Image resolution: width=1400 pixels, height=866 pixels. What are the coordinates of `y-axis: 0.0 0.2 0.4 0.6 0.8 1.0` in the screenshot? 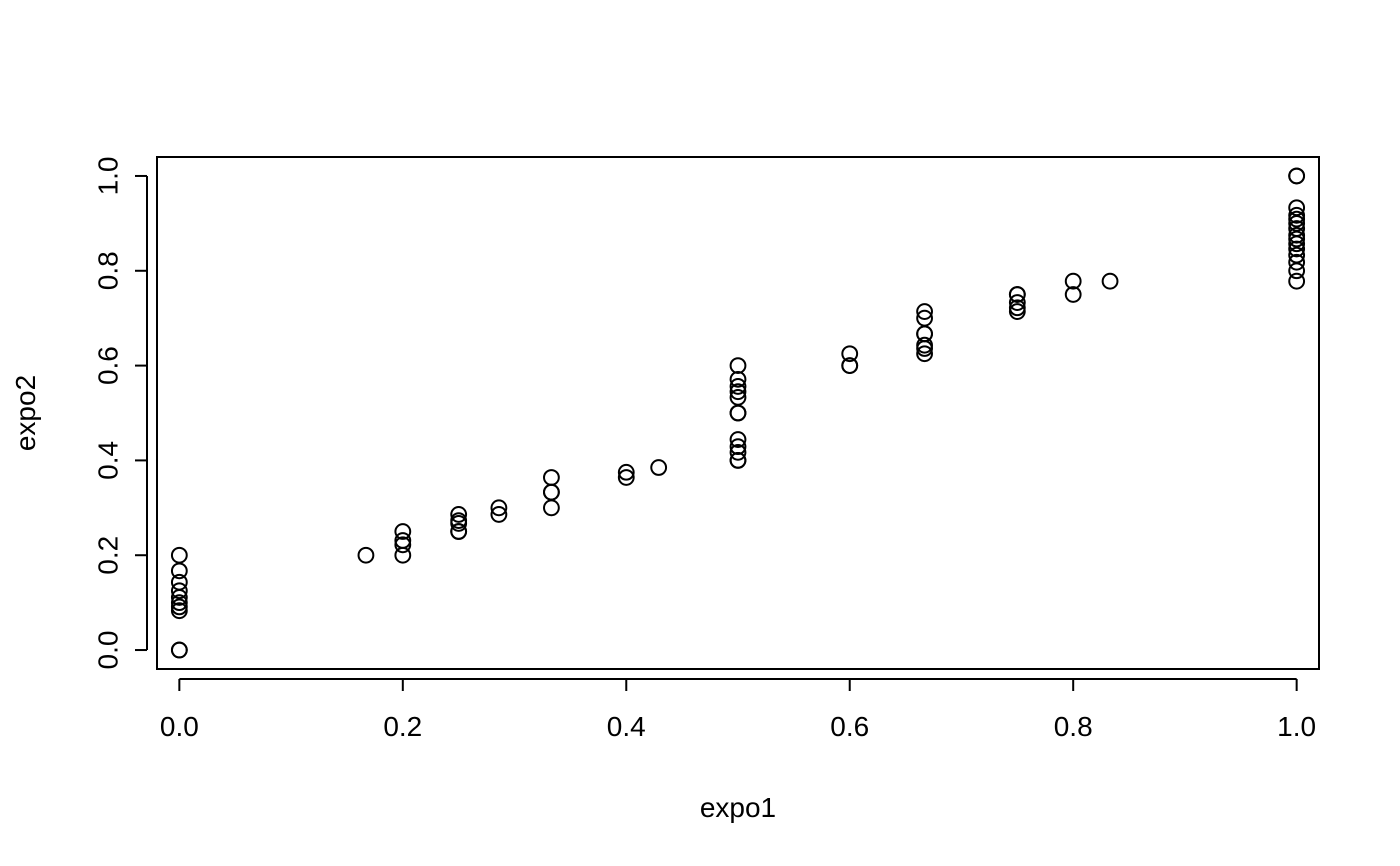 It's located at (120, 413).